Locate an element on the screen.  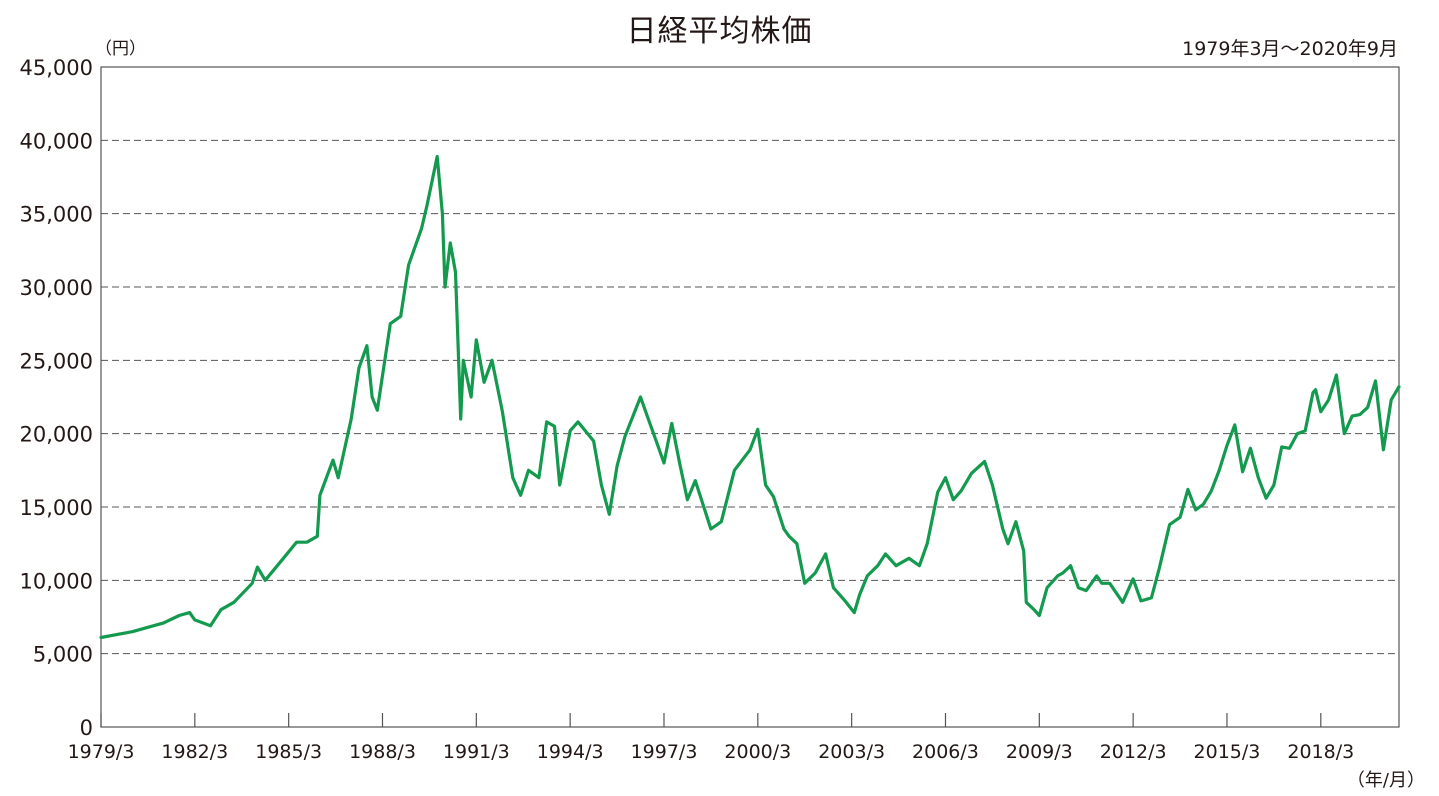
y-tick-label: 20,000 is located at coordinates (56, 435).